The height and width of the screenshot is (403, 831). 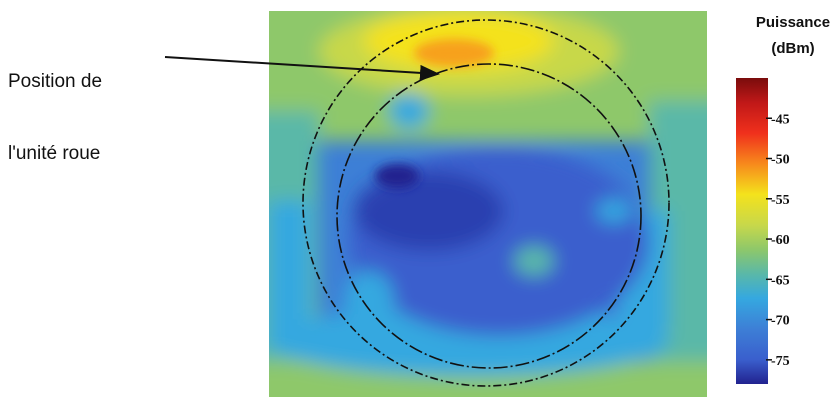 I want to click on colorbar-tick-label-0: -45, so click(x=780, y=119).